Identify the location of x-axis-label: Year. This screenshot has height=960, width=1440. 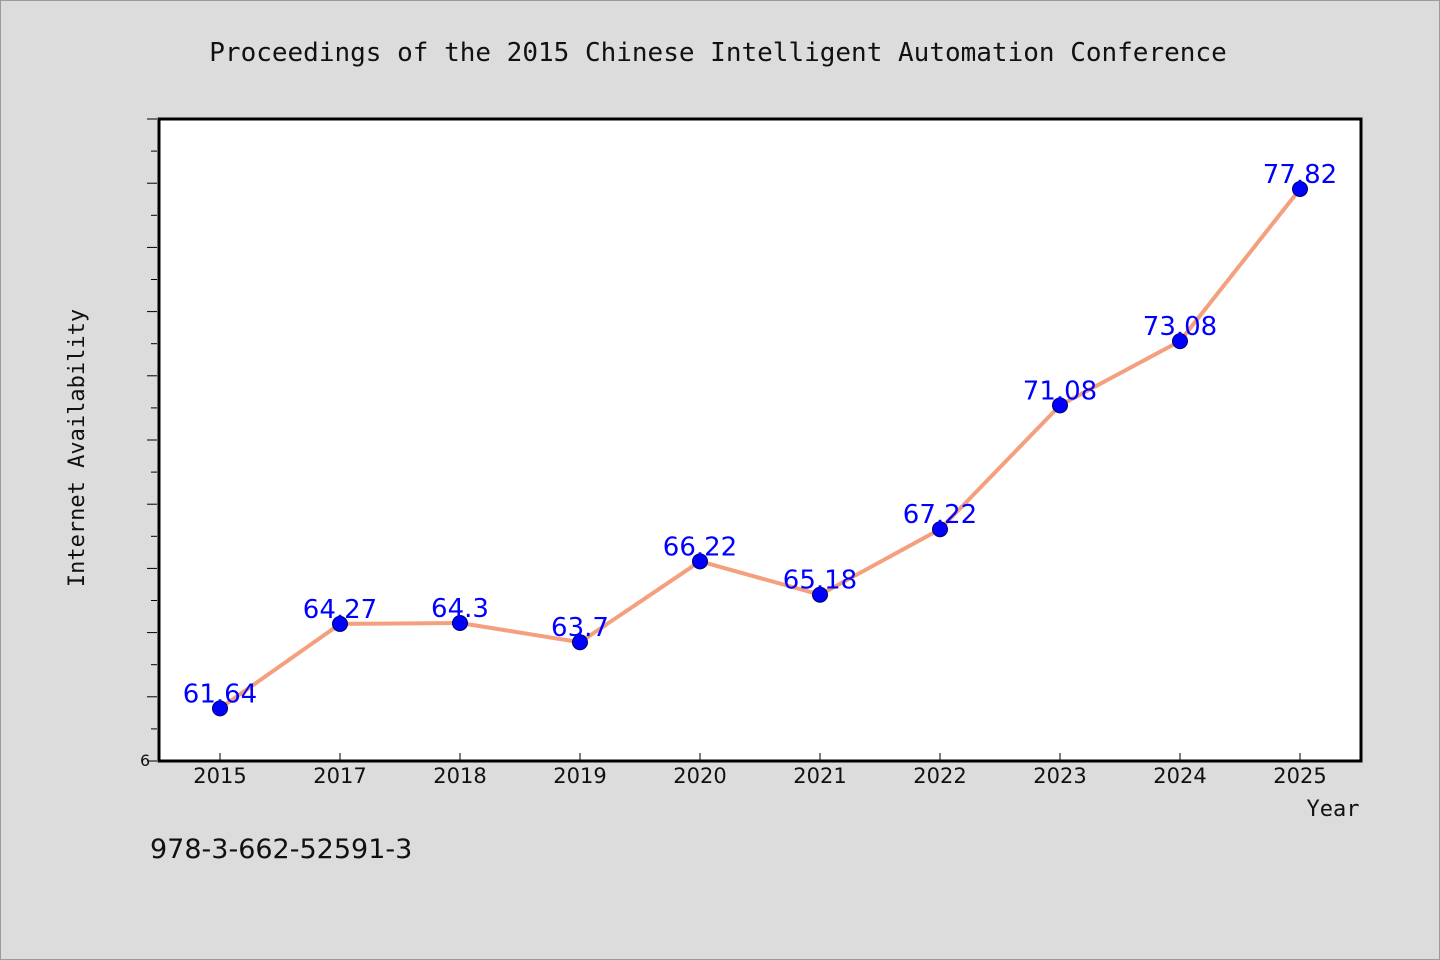
(1333, 809).